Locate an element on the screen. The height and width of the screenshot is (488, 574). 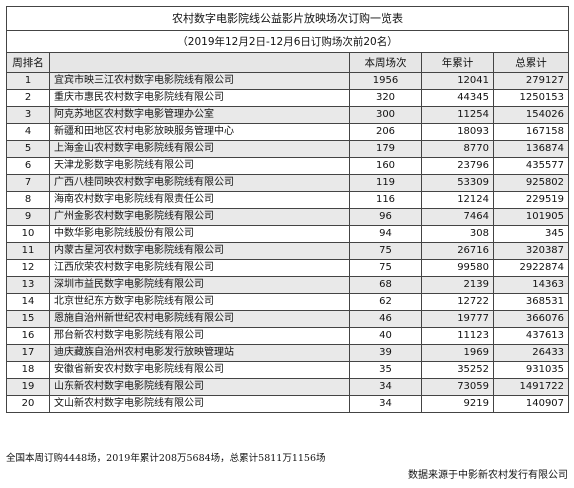
name-cell: 山东新农村数字电影院线有限公司 is located at coordinates (199, 387).